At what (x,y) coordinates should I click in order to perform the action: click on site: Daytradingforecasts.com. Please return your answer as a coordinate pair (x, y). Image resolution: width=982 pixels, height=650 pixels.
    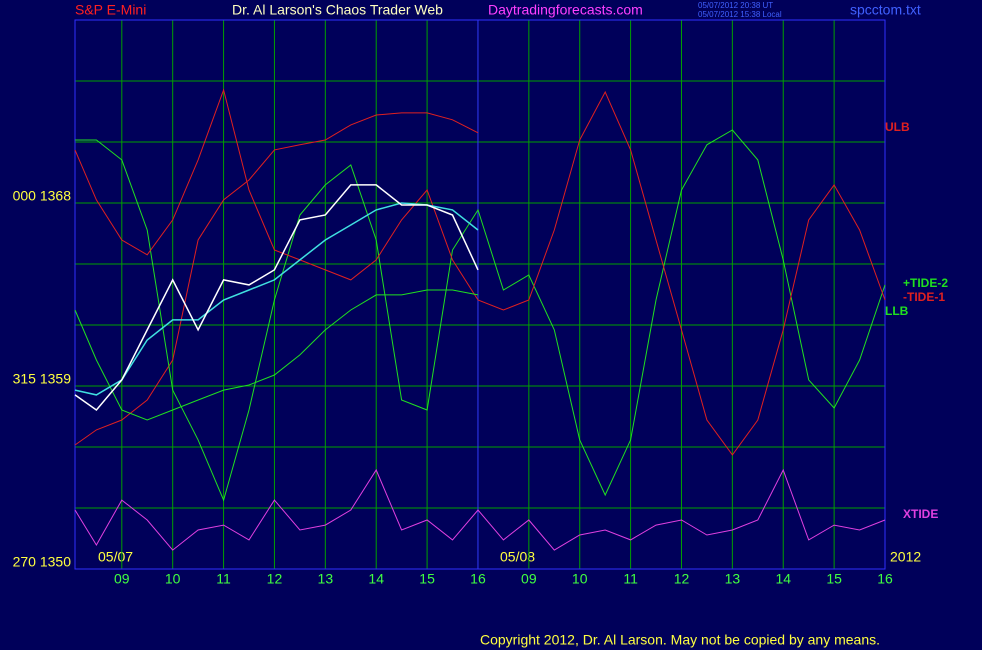
    Looking at the image, I should click on (565, 10).